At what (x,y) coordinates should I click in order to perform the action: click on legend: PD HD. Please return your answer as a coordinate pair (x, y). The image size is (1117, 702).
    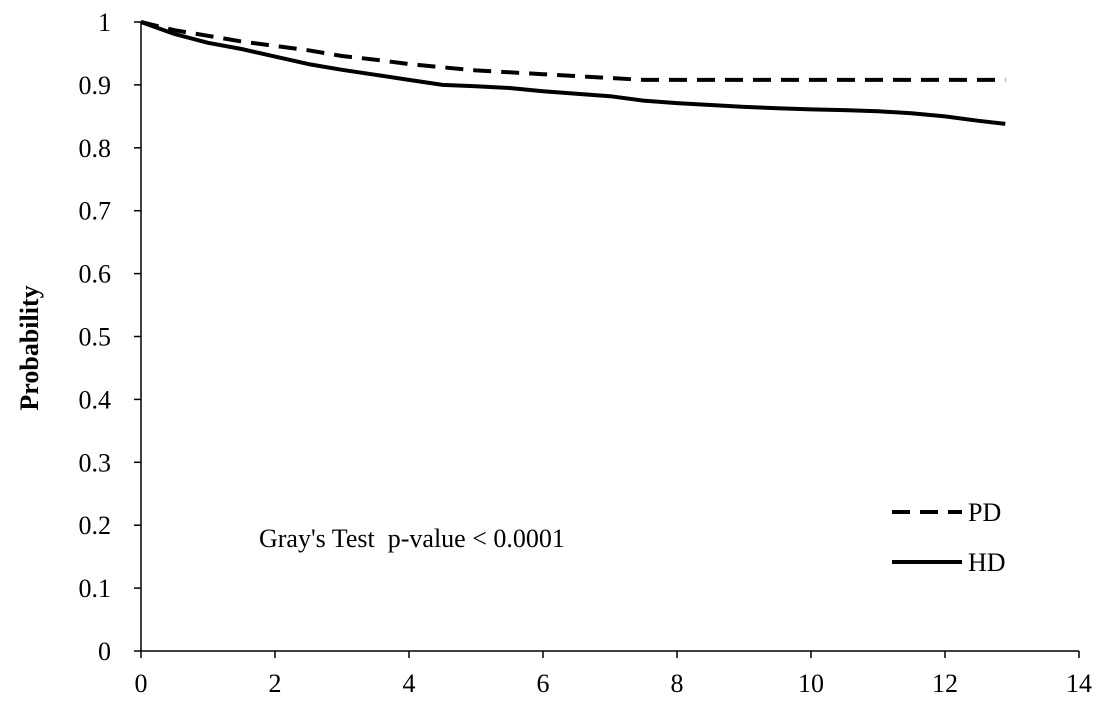
    Looking at the image, I should click on (949, 537).